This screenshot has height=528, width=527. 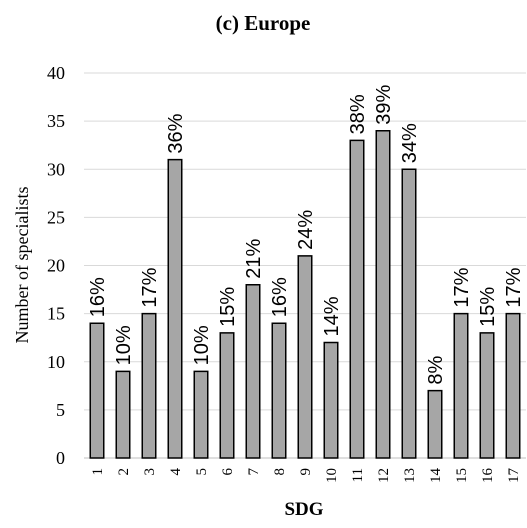 What do you see at coordinates (263, 23) in the screenshot?
I see `chart-title: (c) Europe` at bounding box center [263, 23].